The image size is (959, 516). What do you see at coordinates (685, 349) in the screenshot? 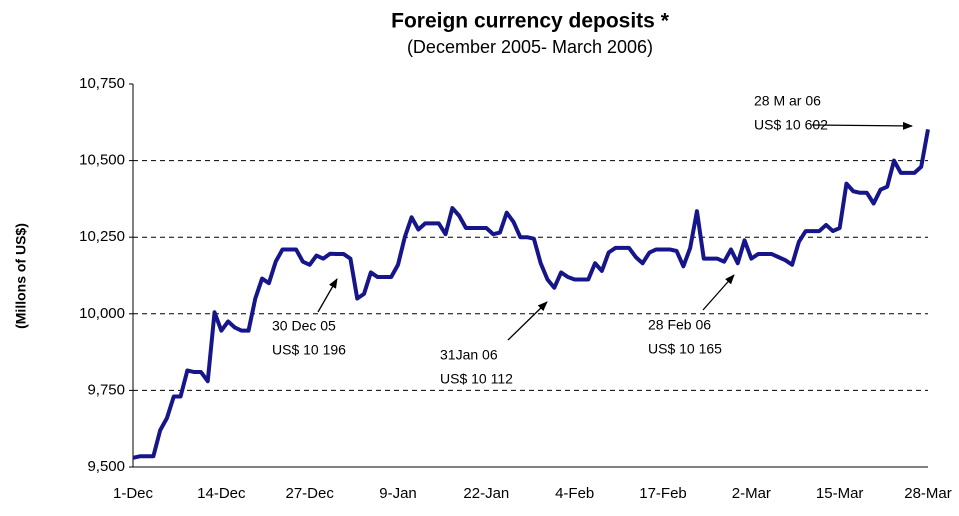
I see `annotation: US$ 10 165` at bounding box center [685, 349].